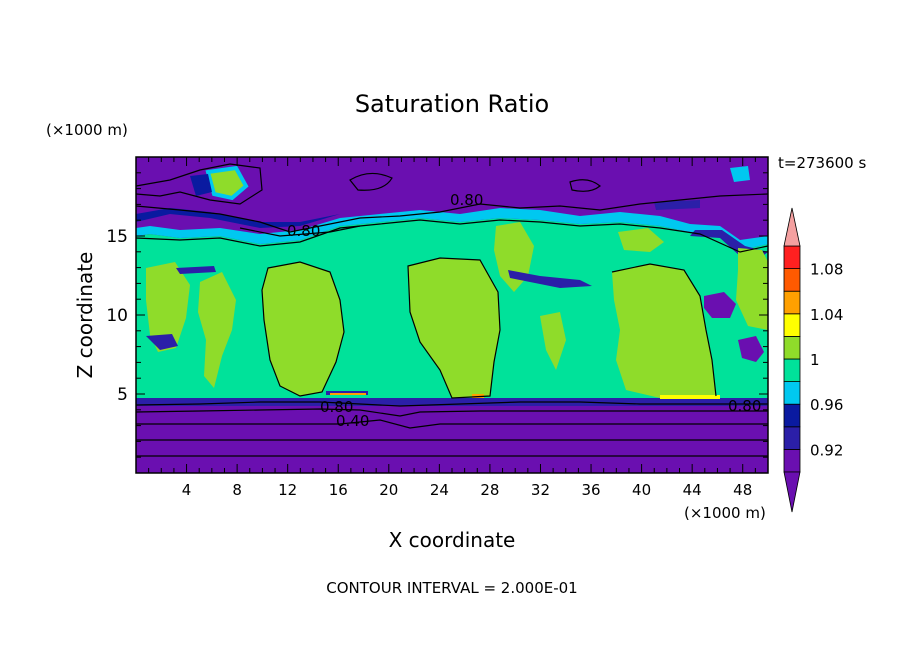 This screenshot has height=654, width=904. Describe the element at coordinates (117, 237) in the screenshot. I see `y-tick-label: 15` at that location.